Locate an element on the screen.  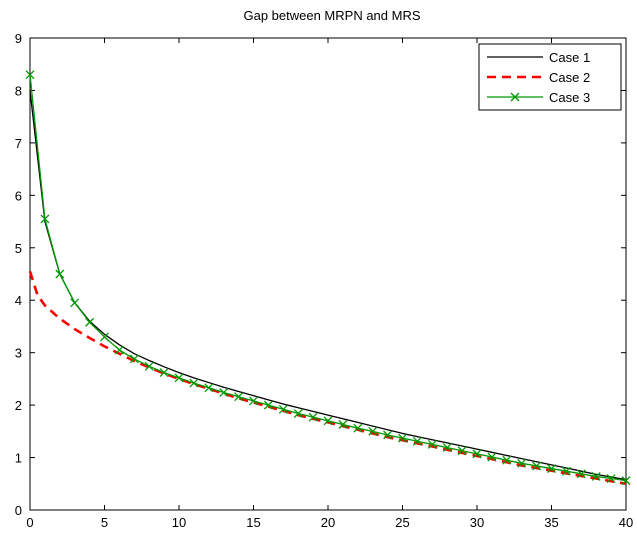
x-tick-label: 20 is located at coordinates (328, 522).